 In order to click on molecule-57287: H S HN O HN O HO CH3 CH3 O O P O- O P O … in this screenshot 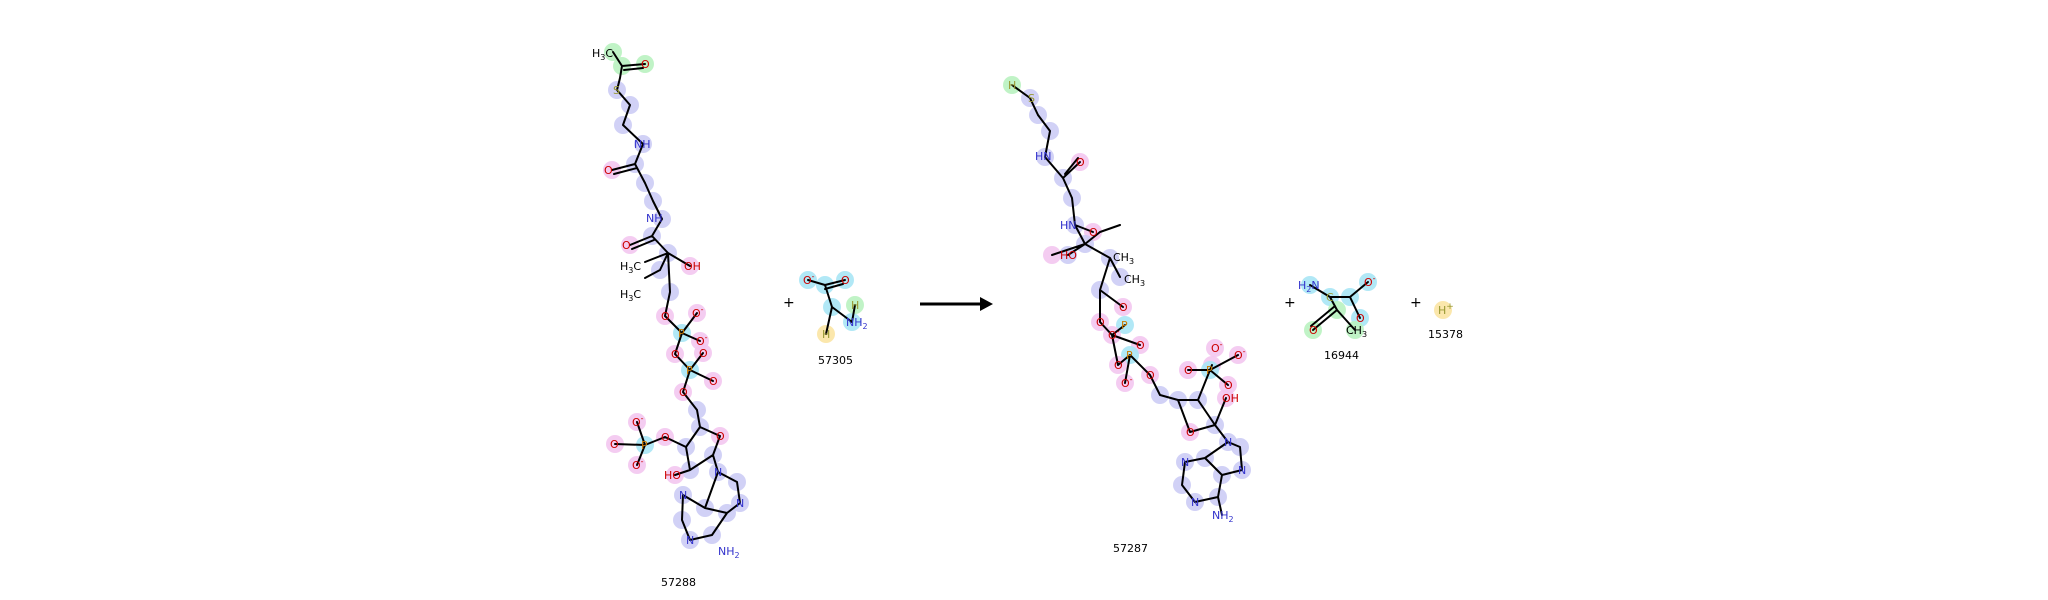, I will do `click(1127, 300)`.